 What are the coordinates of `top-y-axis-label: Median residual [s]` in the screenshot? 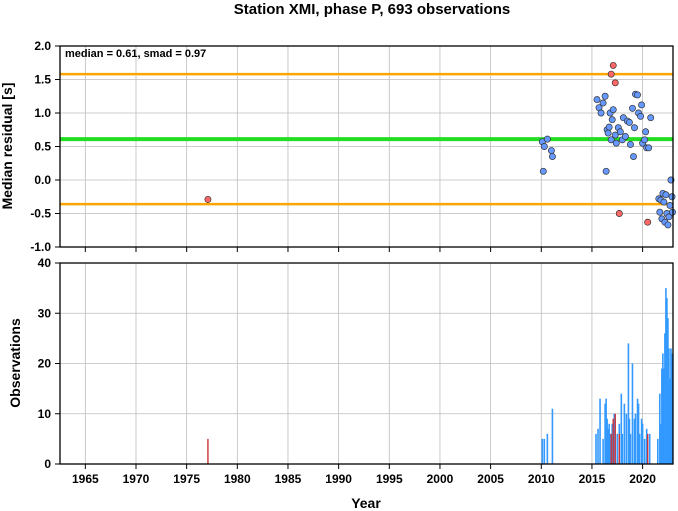 It's located at (7, 146).